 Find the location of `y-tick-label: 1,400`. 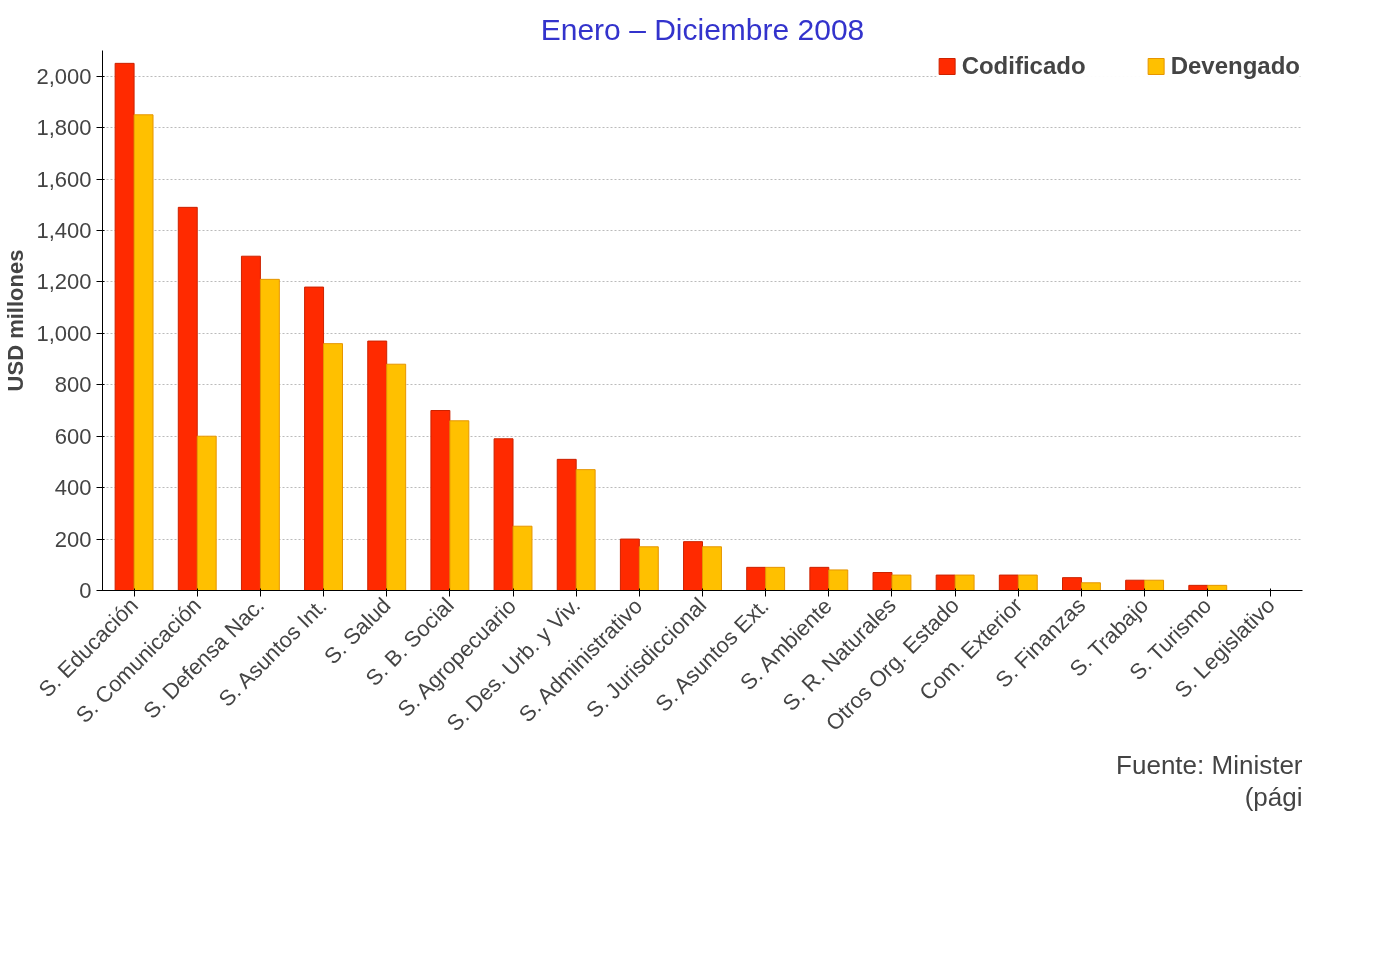

y-tick-label: 1,400 is located at coordinates (64, 230).